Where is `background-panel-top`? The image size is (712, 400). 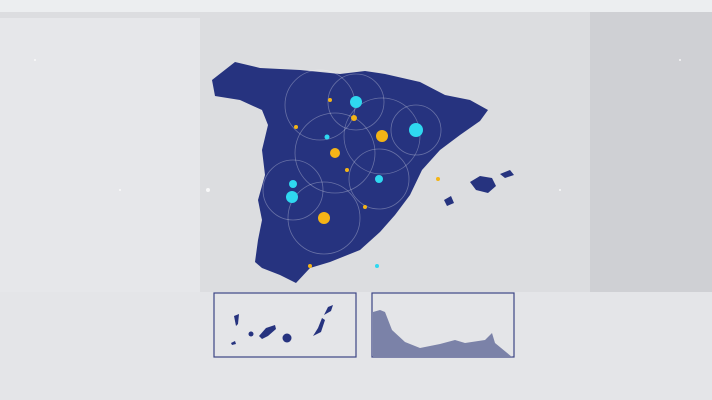
background-panel-top is located at coordinates (356, 6).